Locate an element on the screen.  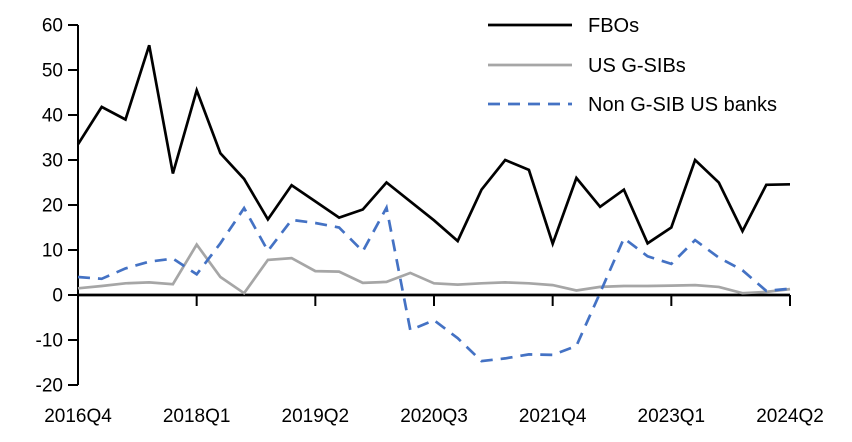
x-tick-label: 2024Q2 is located at coordinates (790, 416).